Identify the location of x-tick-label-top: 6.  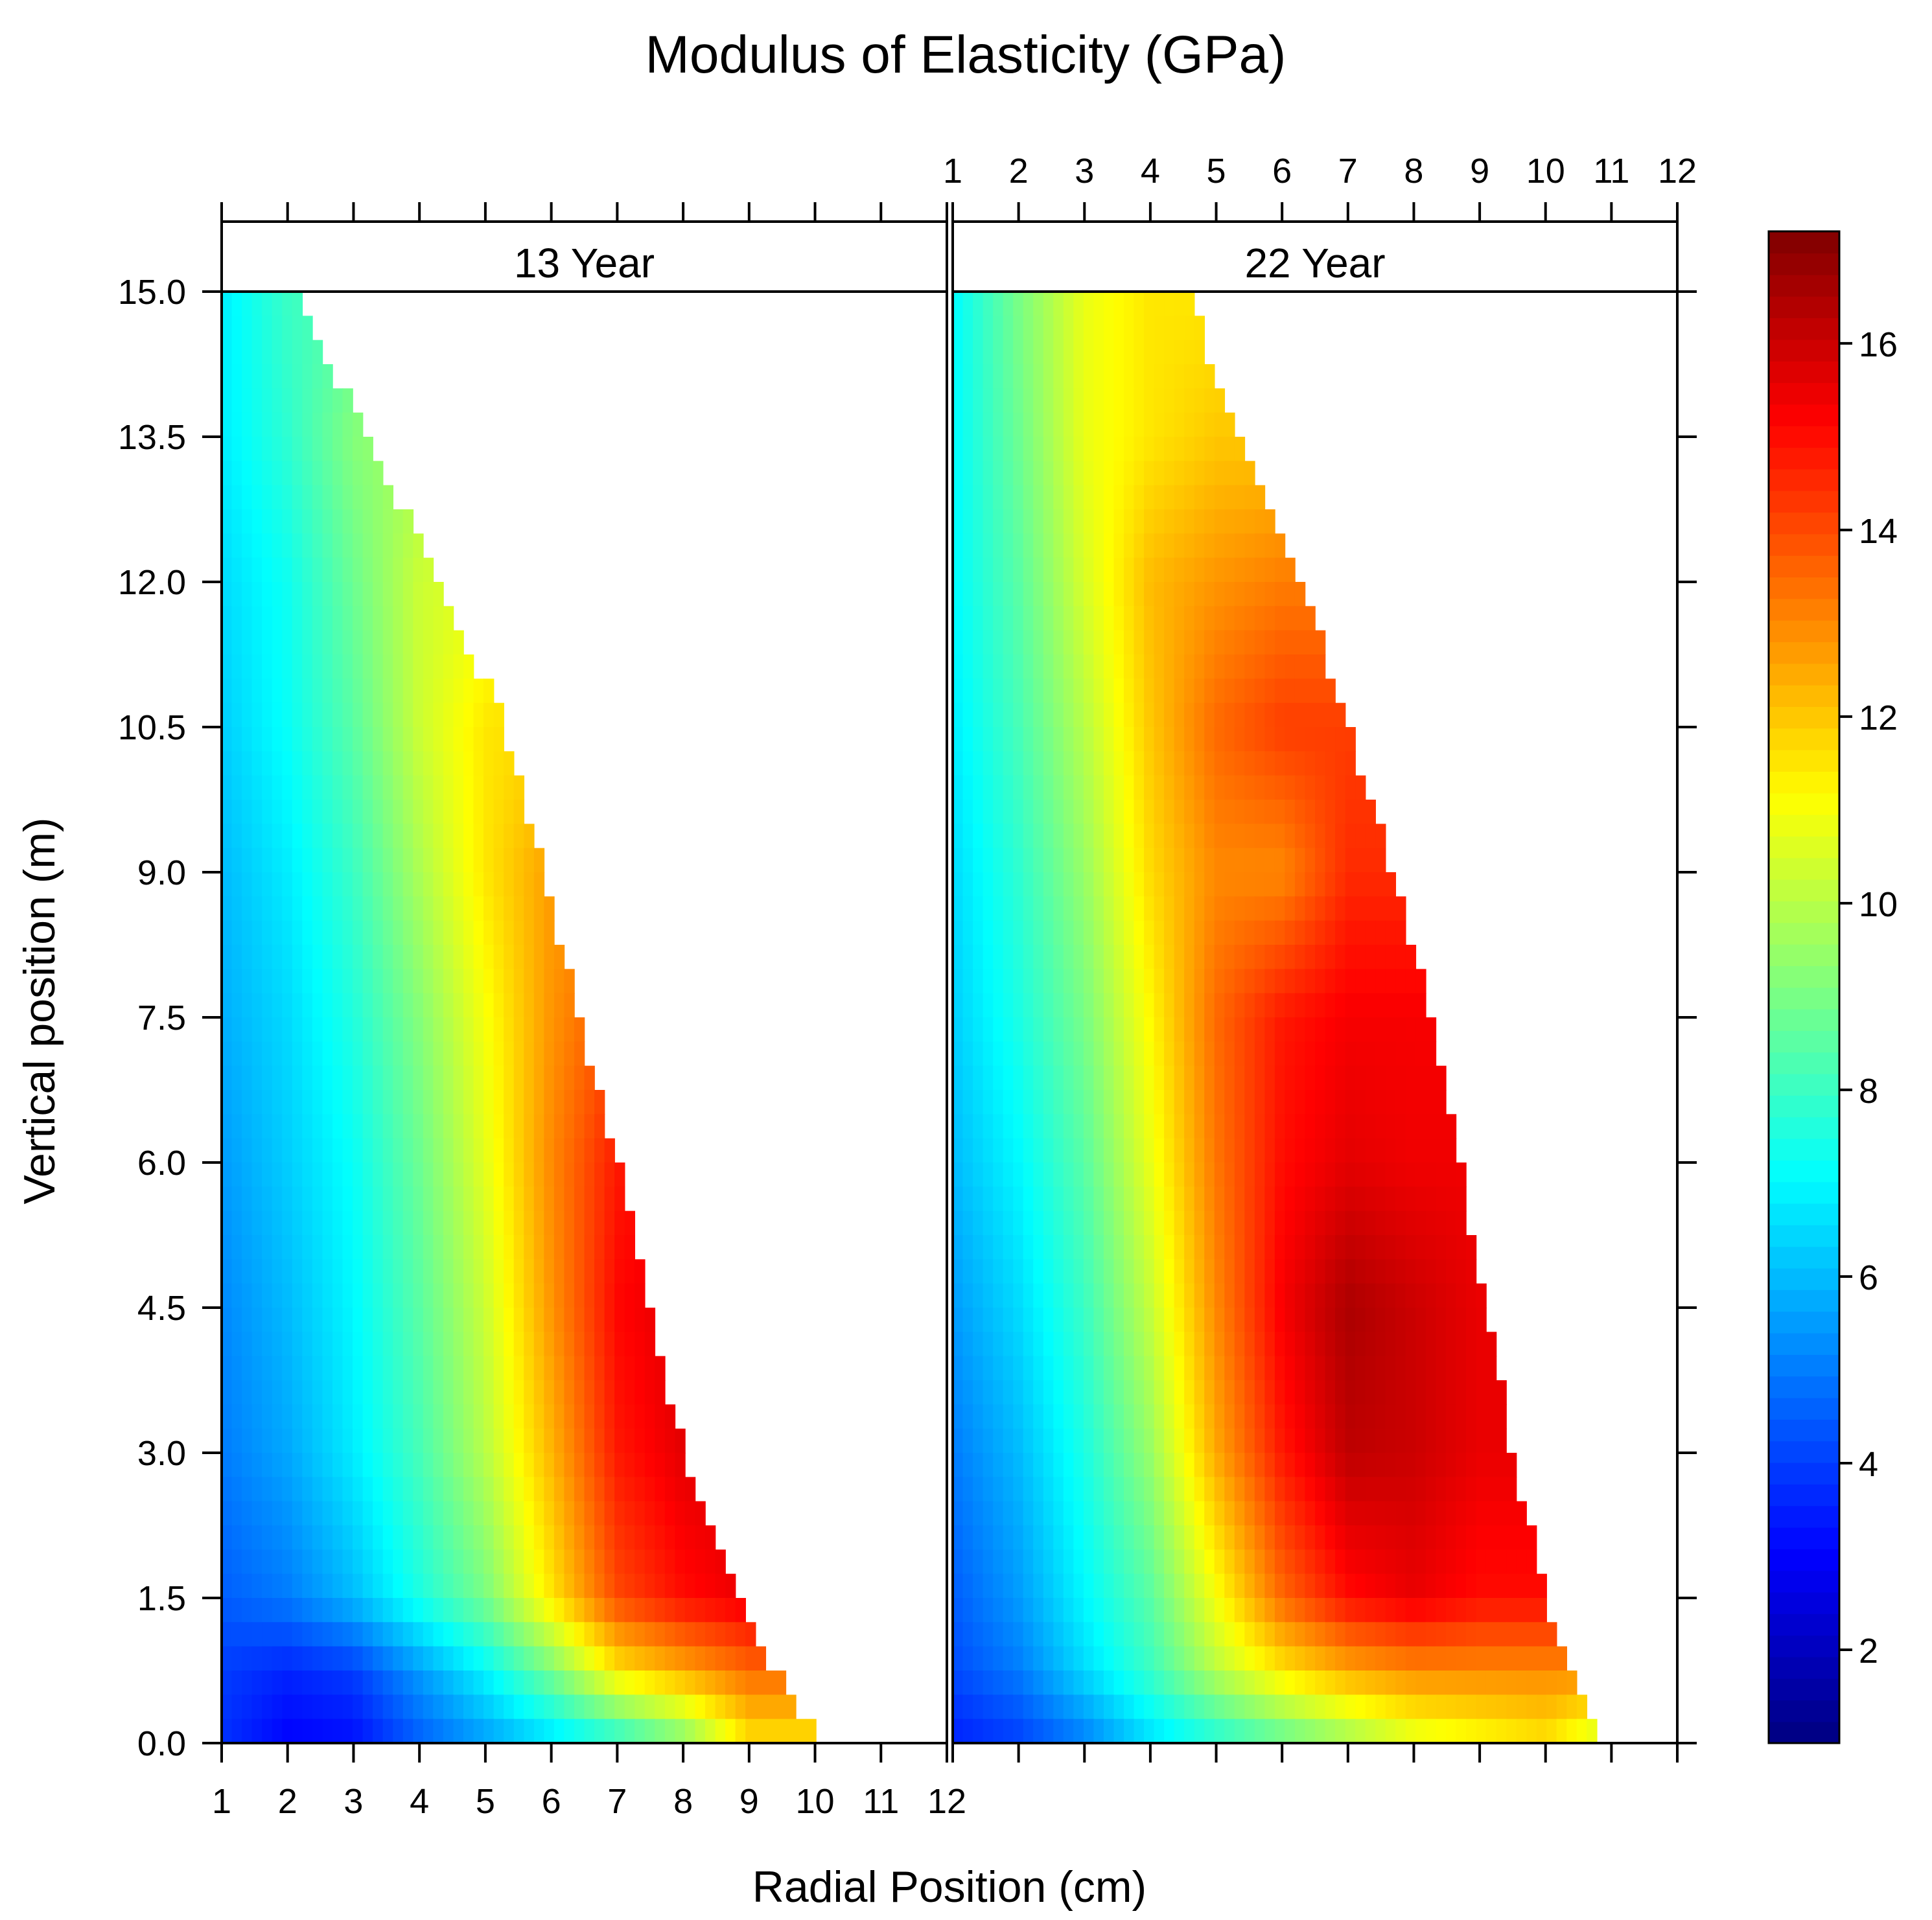
(1282, 171).